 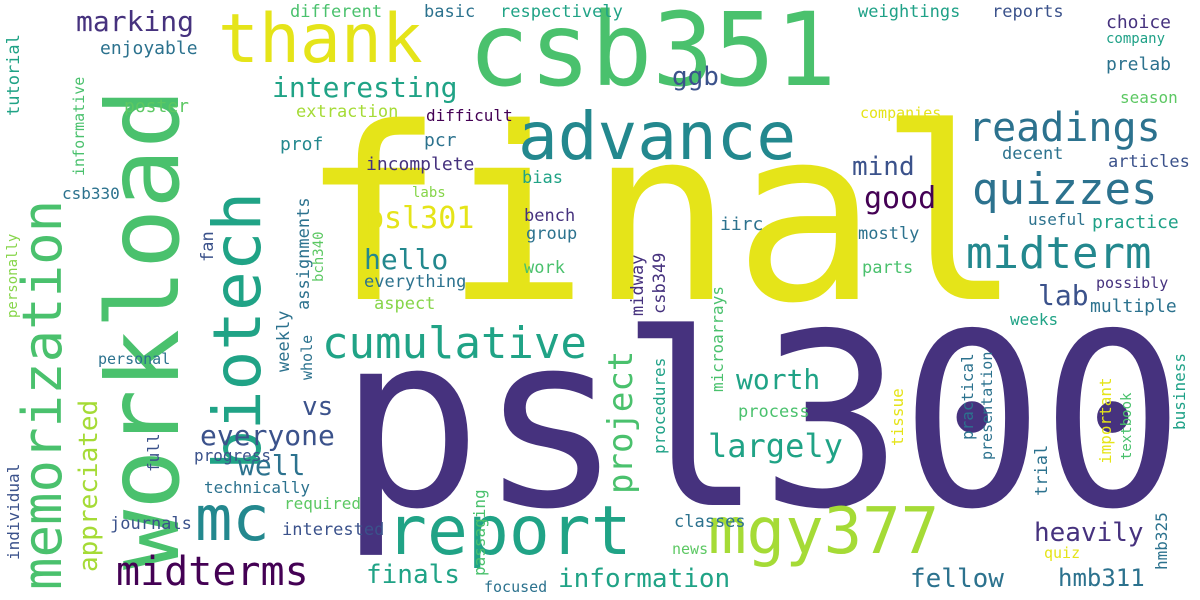 What do you see at coordinates (883, 167) in the screenshot?
I see `word-mind: mind` at bounding box center [883, 167].